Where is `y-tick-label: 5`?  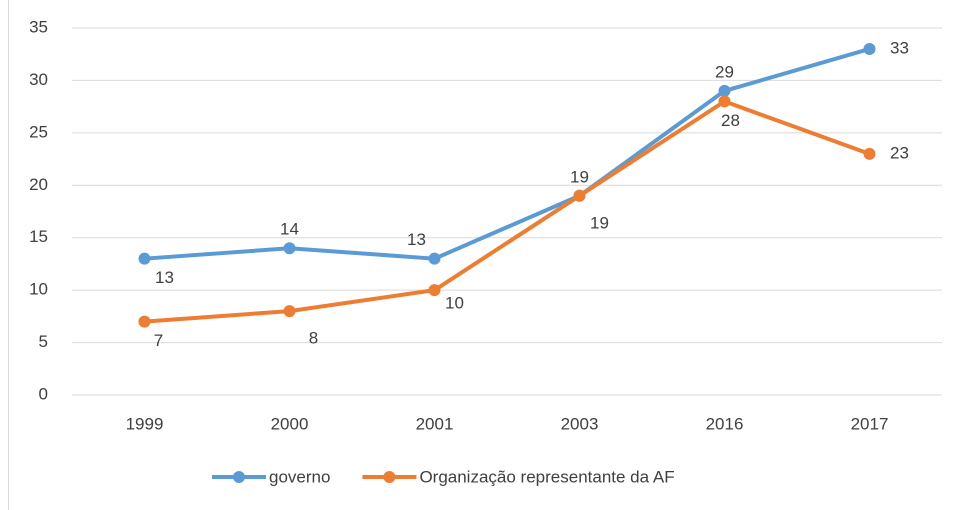
y-tick-label: 5 is located at coordinates (43, 341).